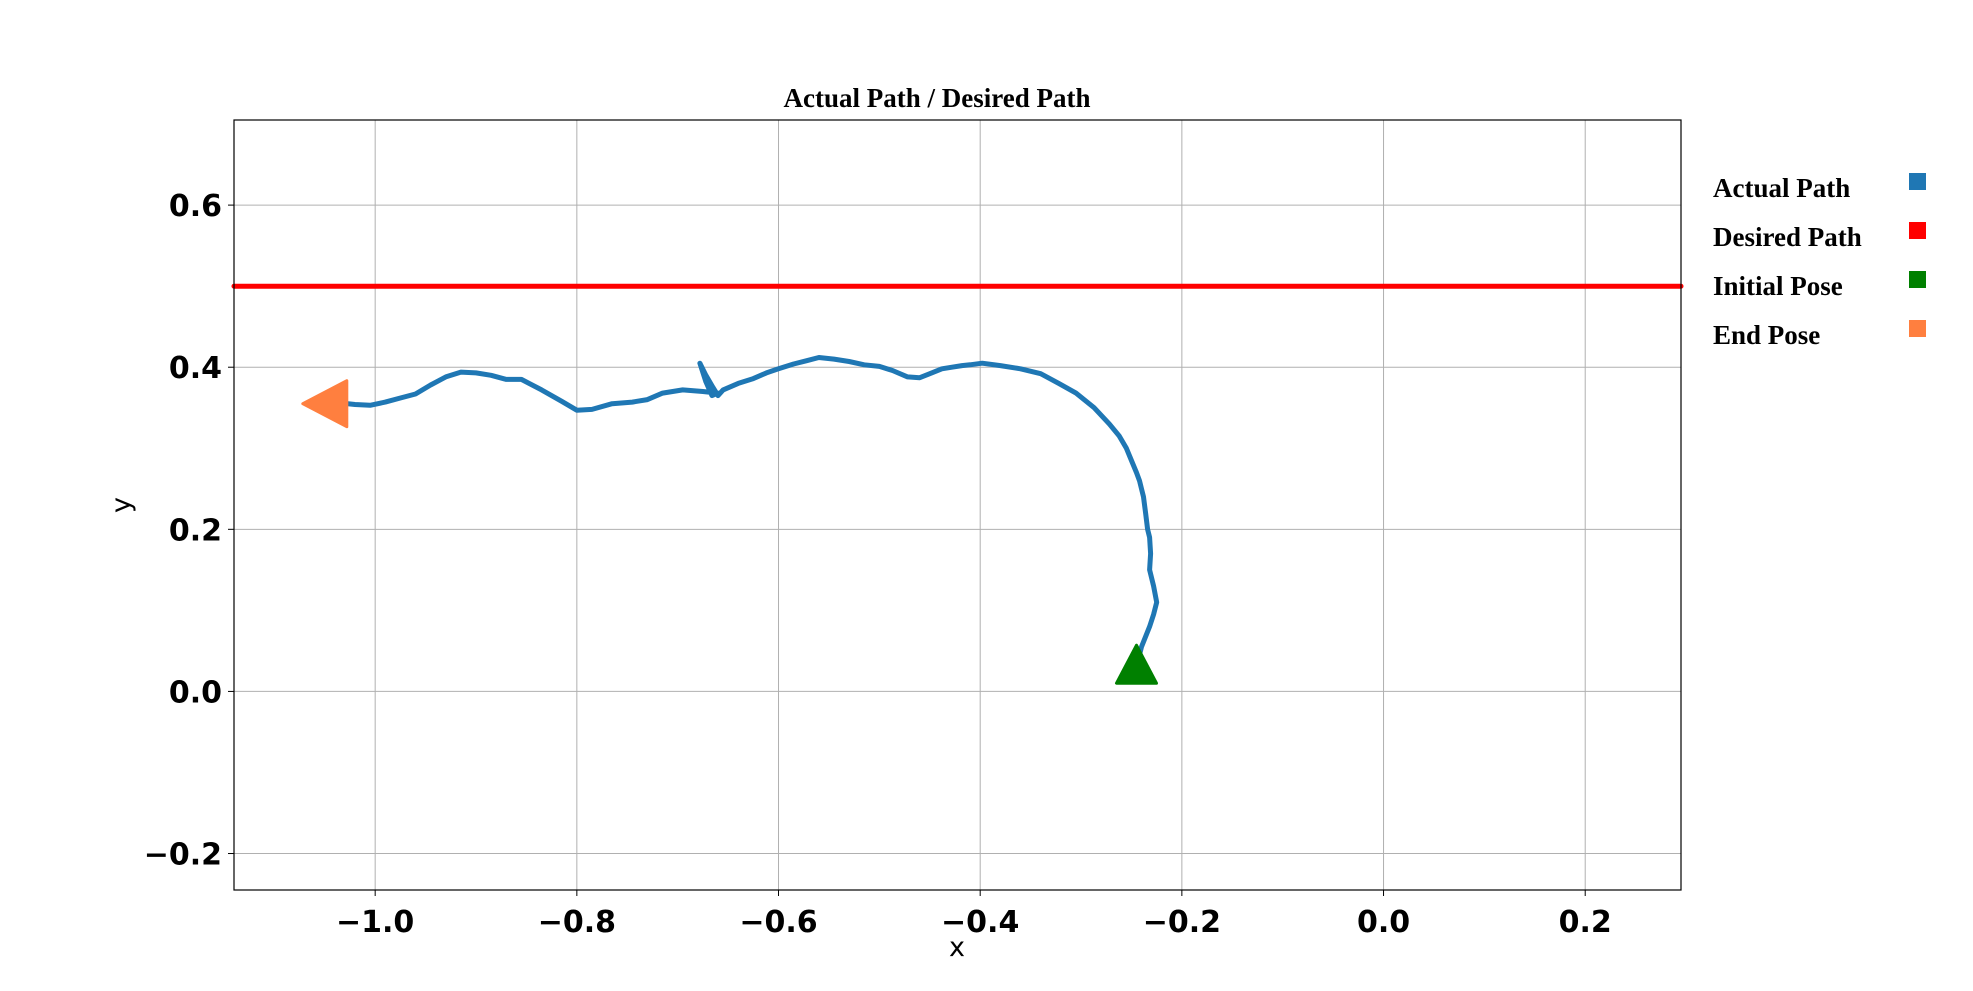 The height and width of the screenshot is (991, 1973). Describe the element at coordinates (778, 922) in the screenshot. I see `x-tick-label: −0.6` at that location.